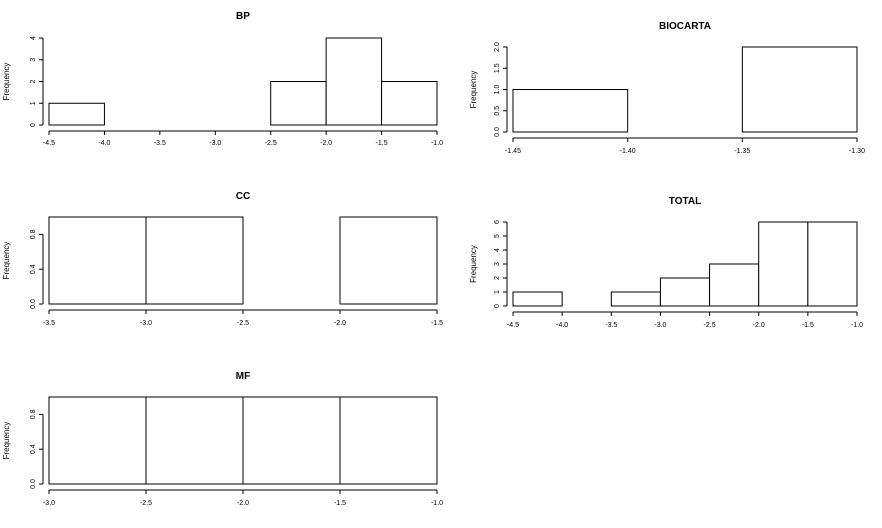  Describe the element at coordinates (243, 376) in the screenshot. I see `chart-title: MF` at that location.